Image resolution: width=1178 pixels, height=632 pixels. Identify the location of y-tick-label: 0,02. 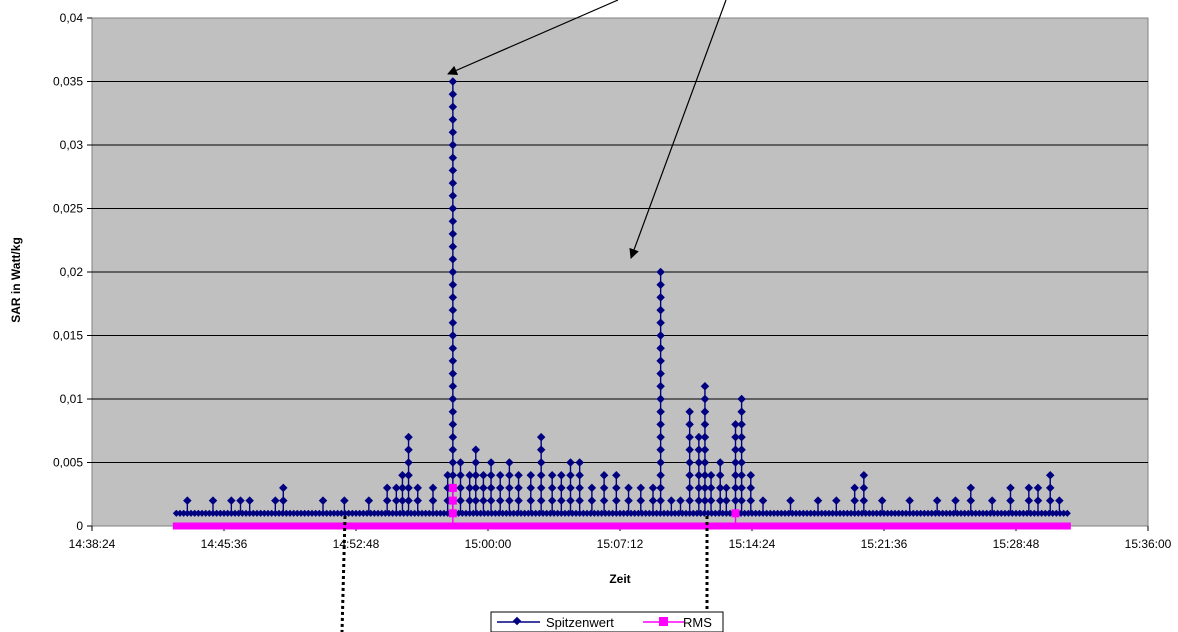
(72, 272).